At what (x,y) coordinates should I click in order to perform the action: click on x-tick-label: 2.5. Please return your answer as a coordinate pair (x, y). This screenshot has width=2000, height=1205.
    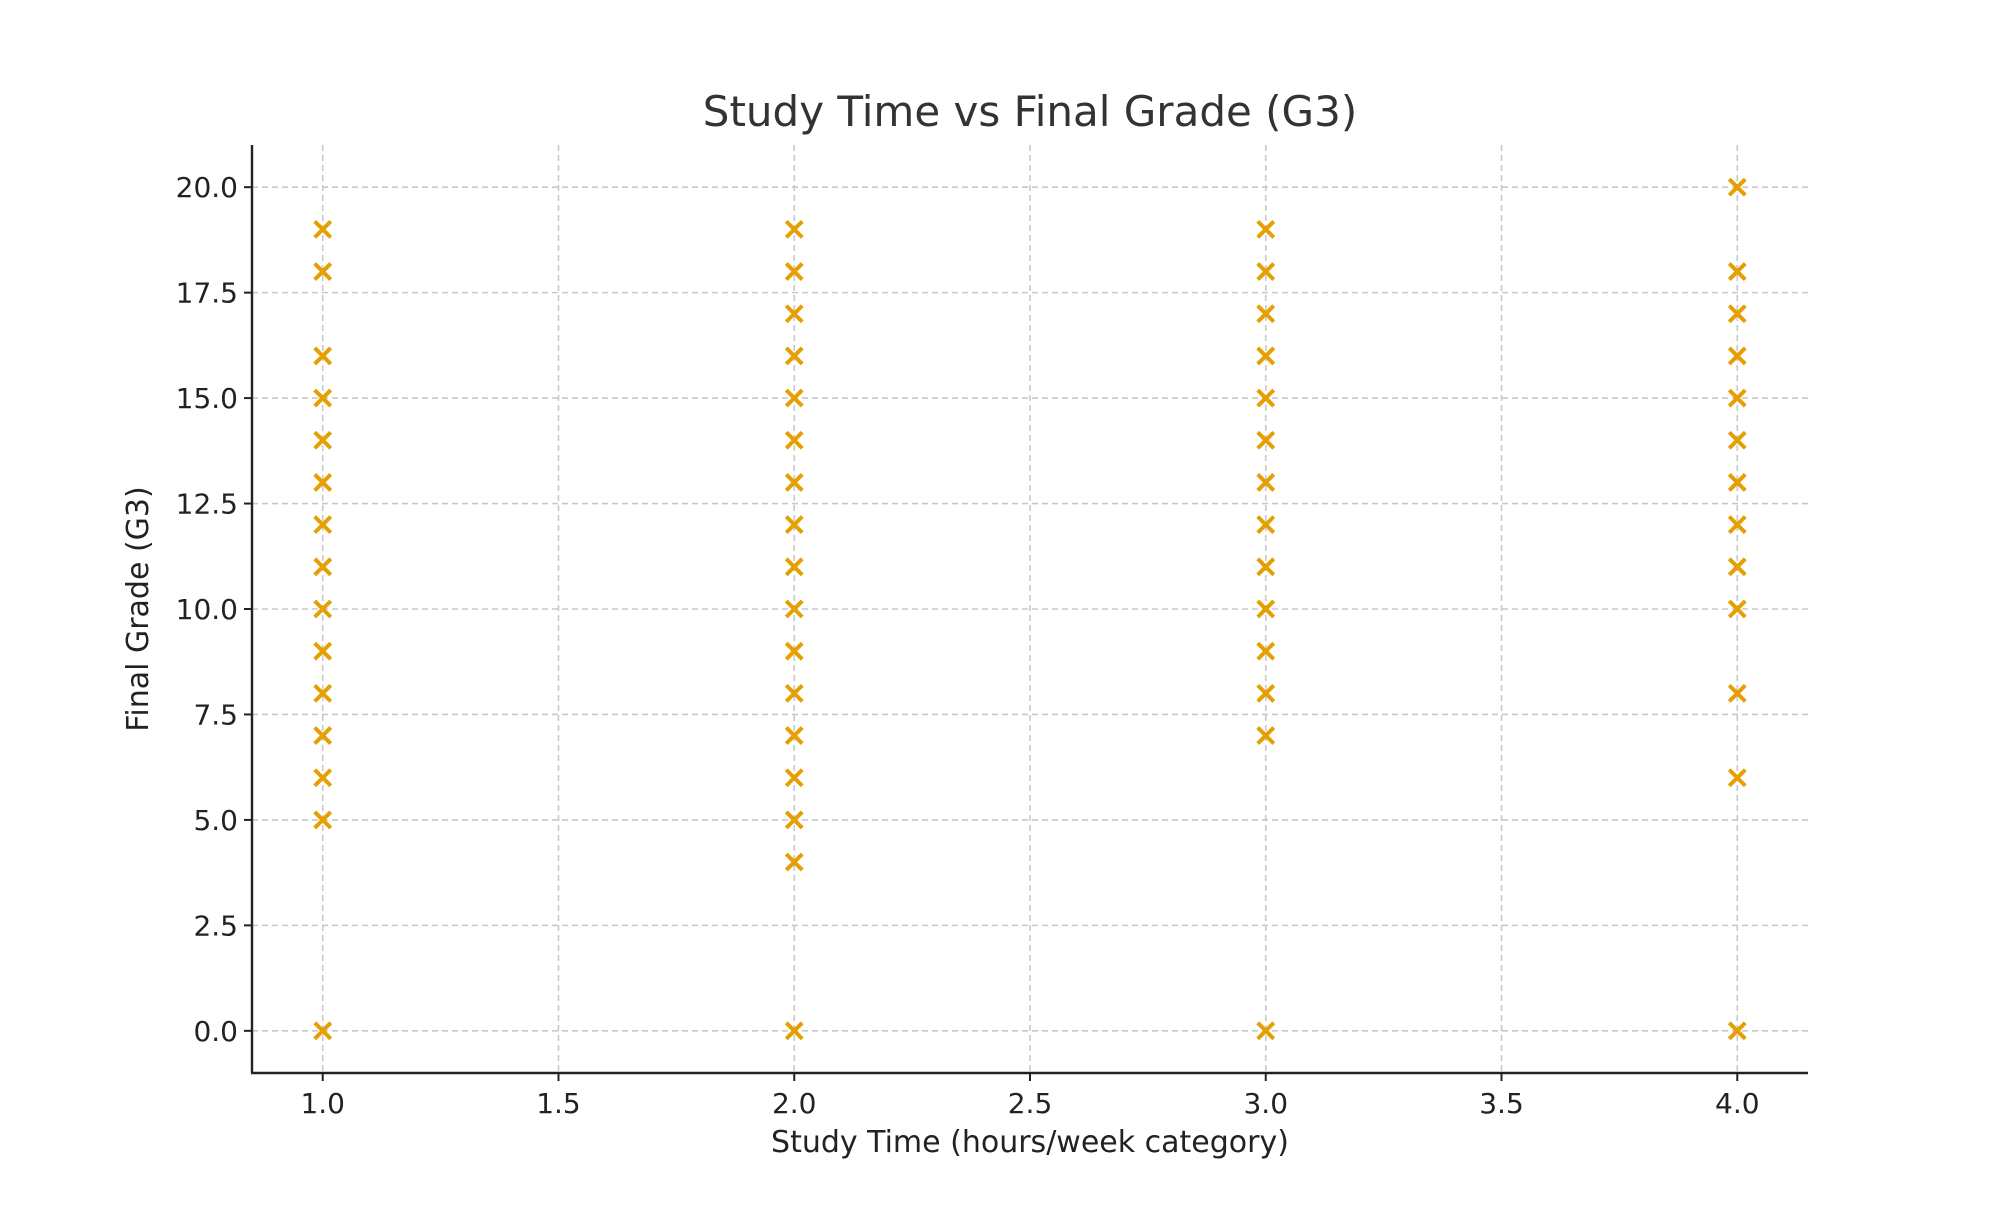
    Looking at the image, I should click on (1030, 1103).